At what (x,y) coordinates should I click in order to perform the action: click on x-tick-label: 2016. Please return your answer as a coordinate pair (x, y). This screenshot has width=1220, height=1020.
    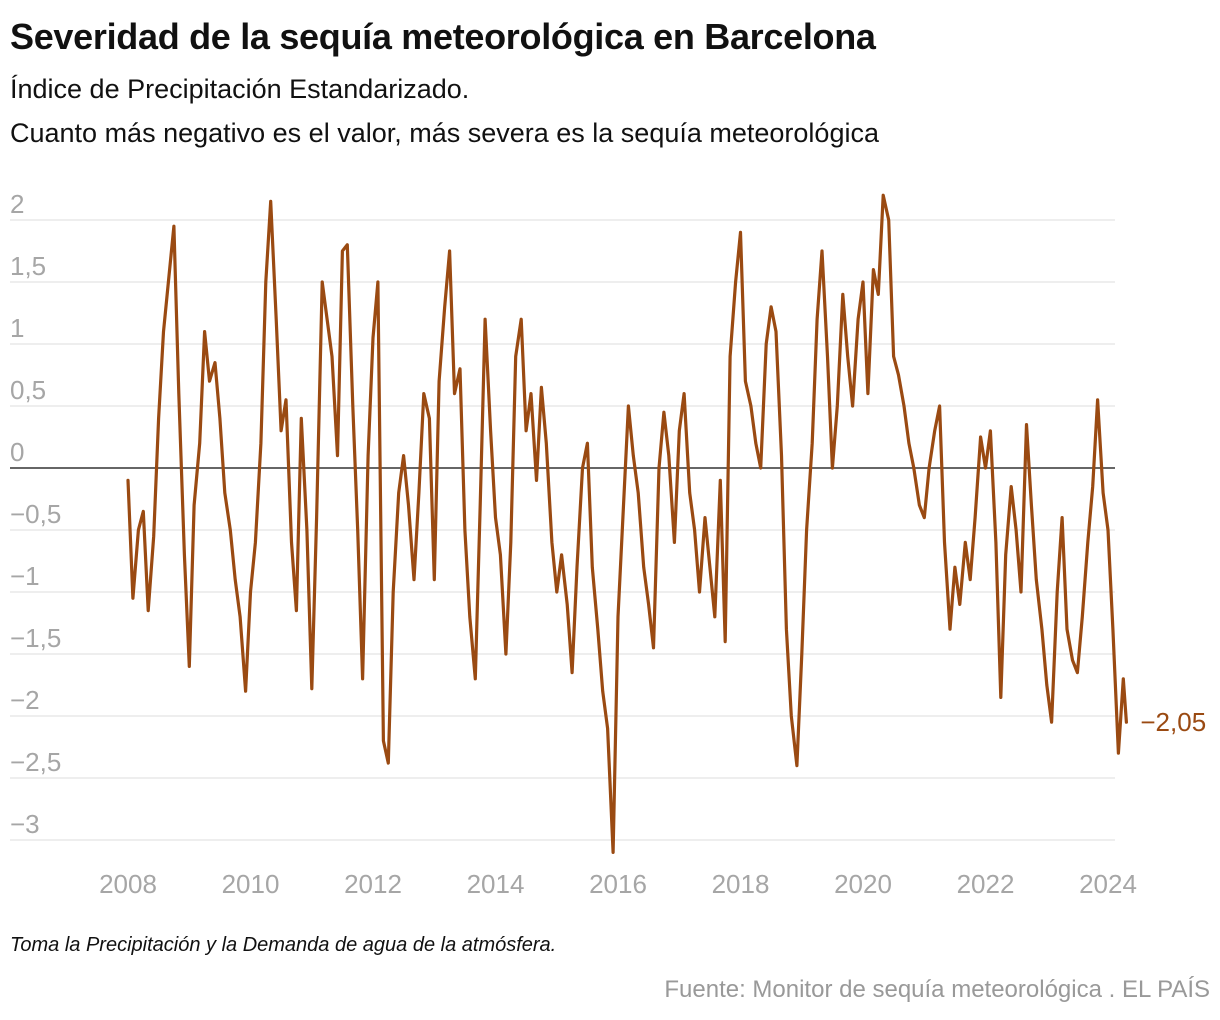
    Looking at the image, I should click on (618, 884).